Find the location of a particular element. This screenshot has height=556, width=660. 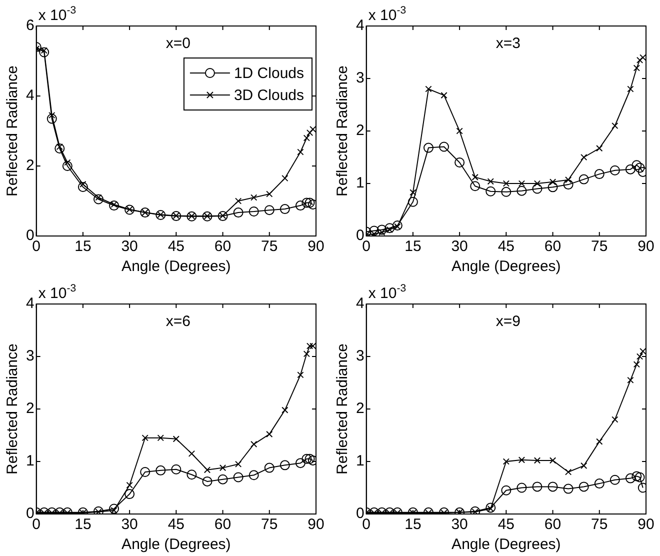

annotation: x=9 is located at coordinates (508, 321).